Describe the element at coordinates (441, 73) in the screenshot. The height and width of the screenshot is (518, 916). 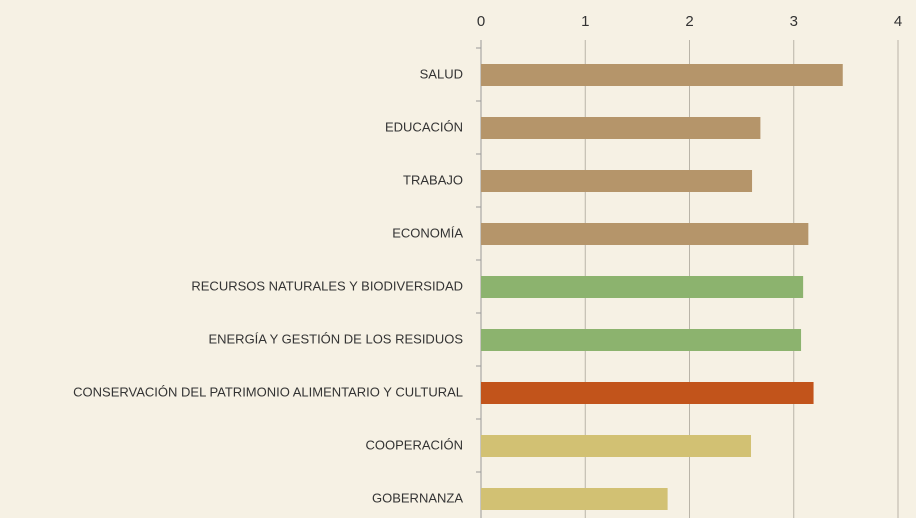
I see `y-tick-label: SALUD` at that location.